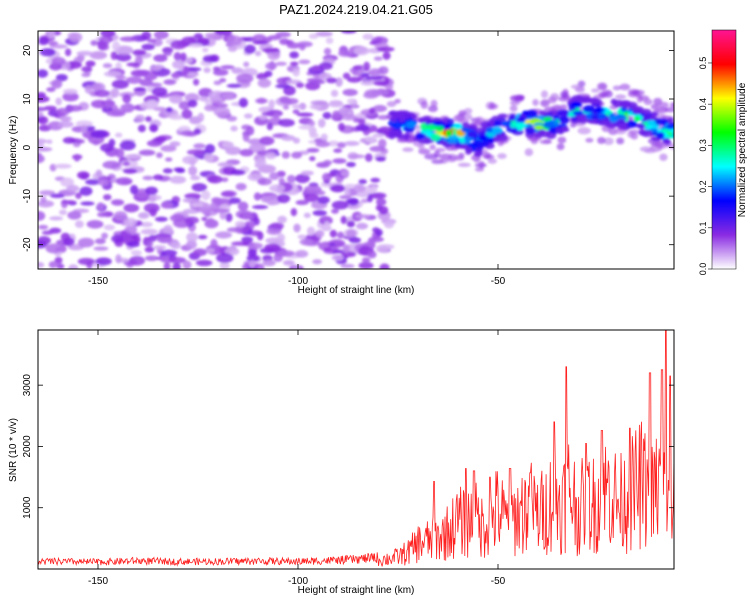 This screenshot has width=750, height=600. I want to click on colorbar-frame, so click(724, 149).